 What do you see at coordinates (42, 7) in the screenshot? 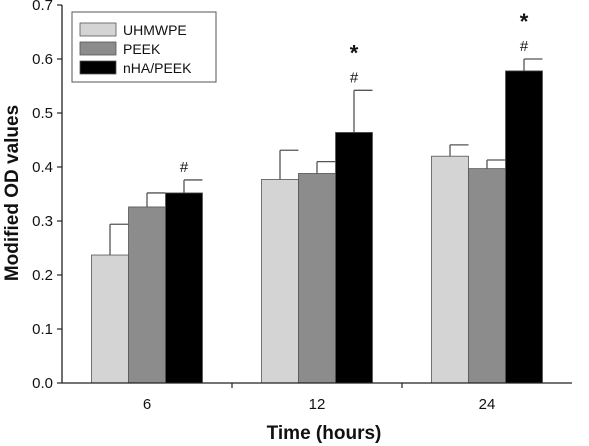
I see `y-tick-label: 0.7` at bounding box center [42, 7].